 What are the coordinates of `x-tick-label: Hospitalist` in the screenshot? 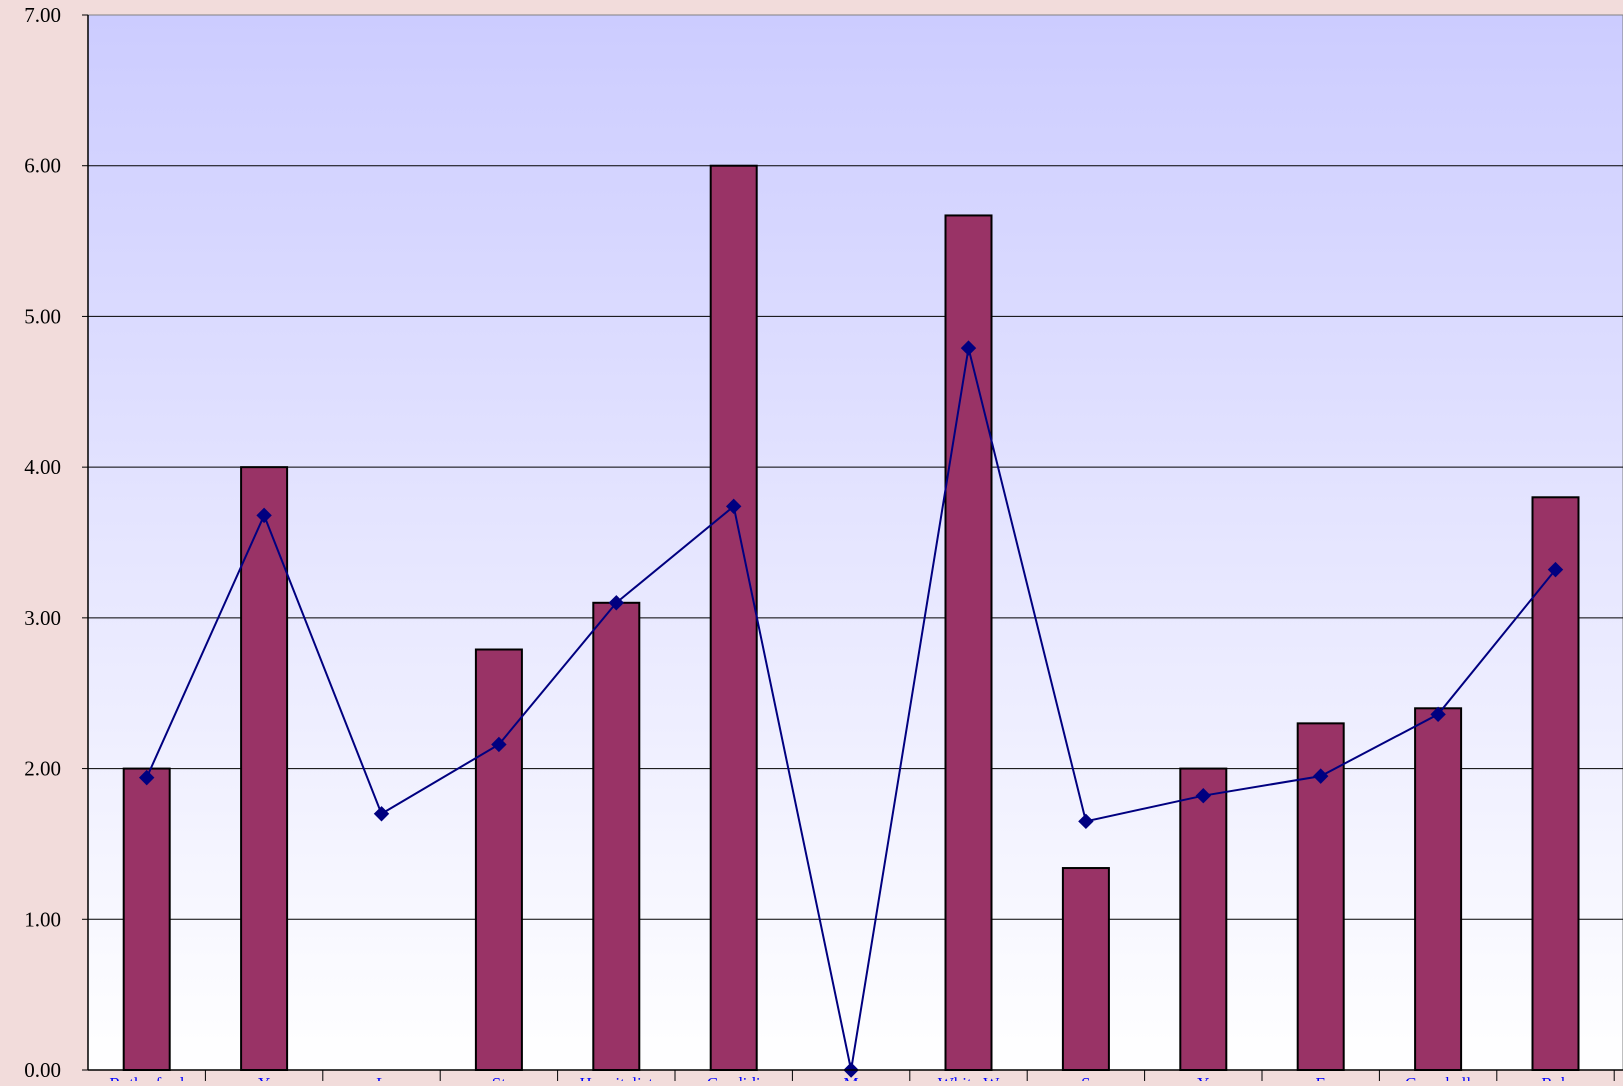 It's located at (616, 1077).